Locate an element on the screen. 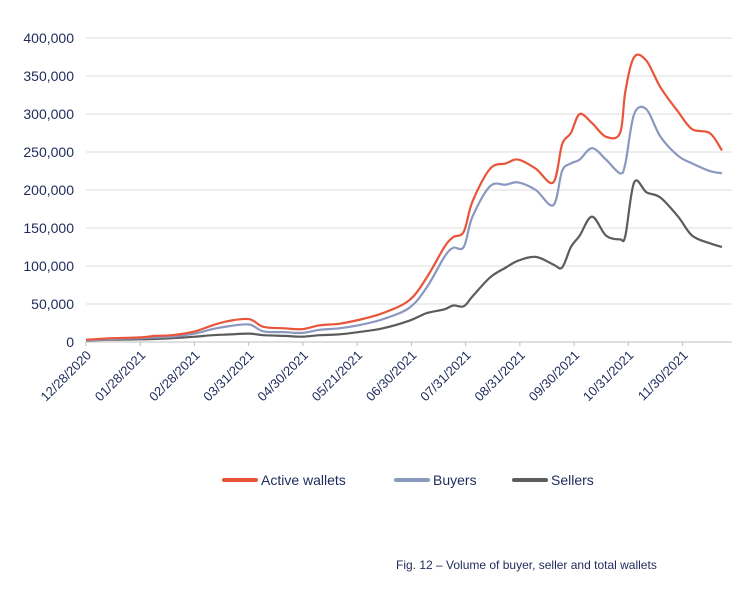 This screenshot has width=750, height=590. y-tick-label: 0 is located at coordinates (70, 342).